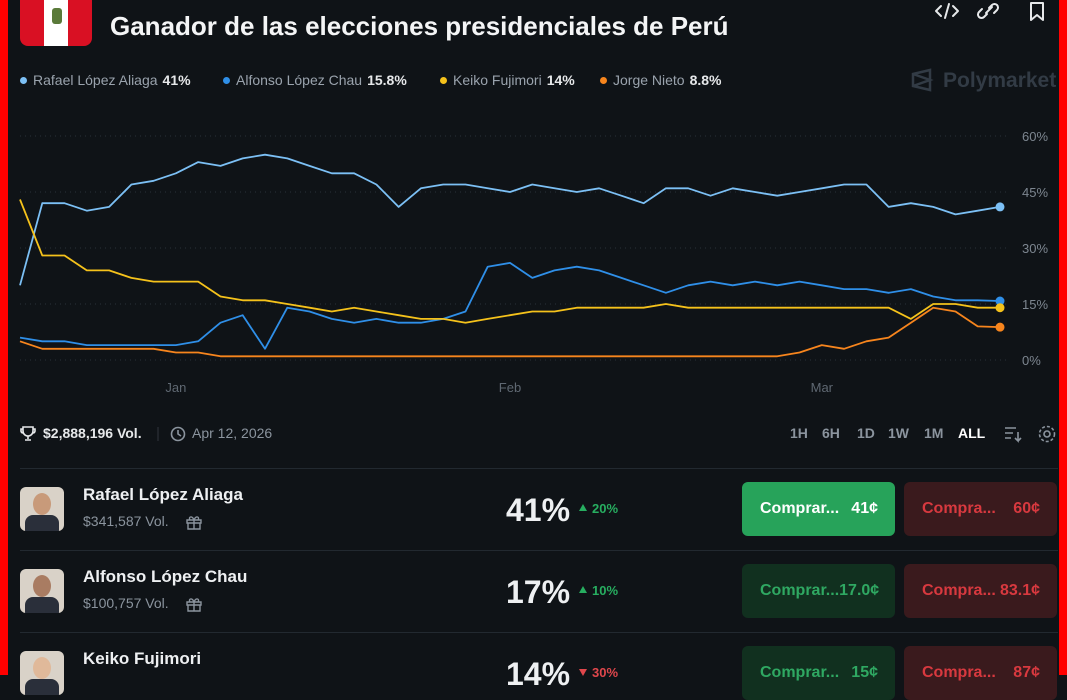  What do you see at coordinates (387, 80) in the screenshot?
I see `legend-value: 15.8%` at bounding box center [387, 80].